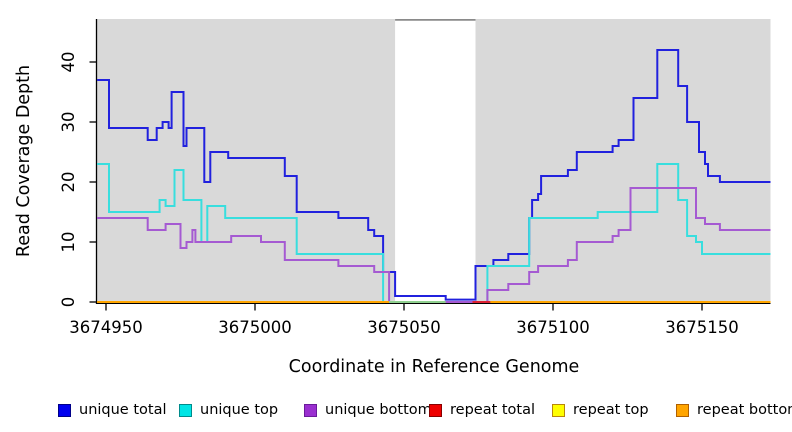 The width and height of the screenshot is (792, 432). I want to click on legend-swatch-unique-top, so click(185, 410).